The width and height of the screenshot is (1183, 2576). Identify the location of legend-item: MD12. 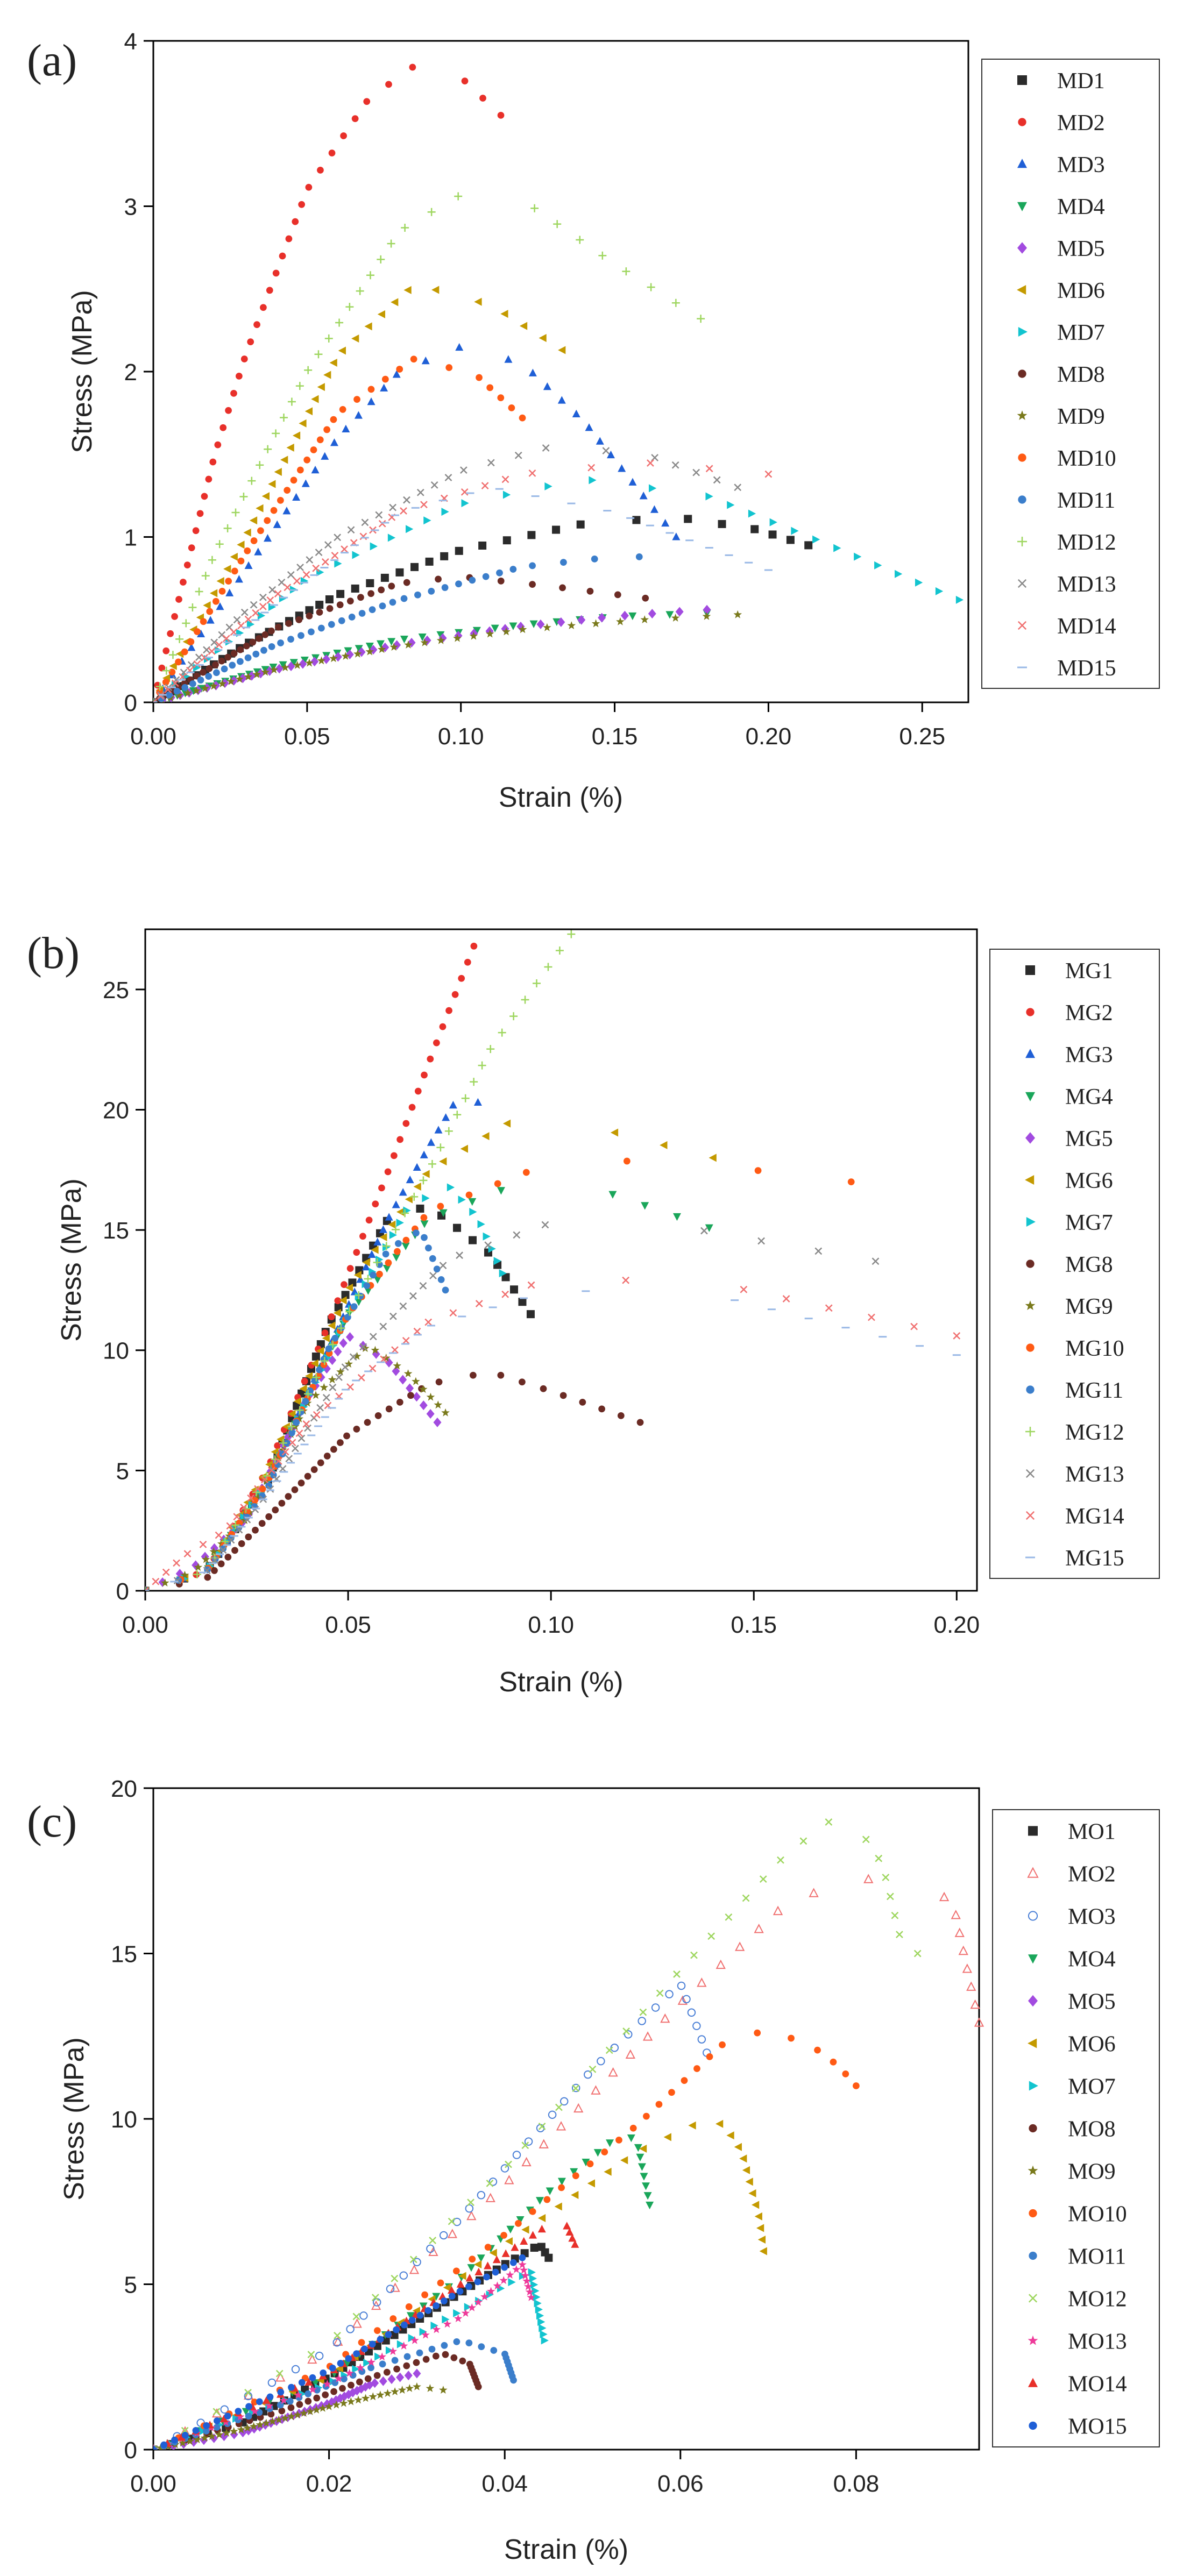
(1066, 542).